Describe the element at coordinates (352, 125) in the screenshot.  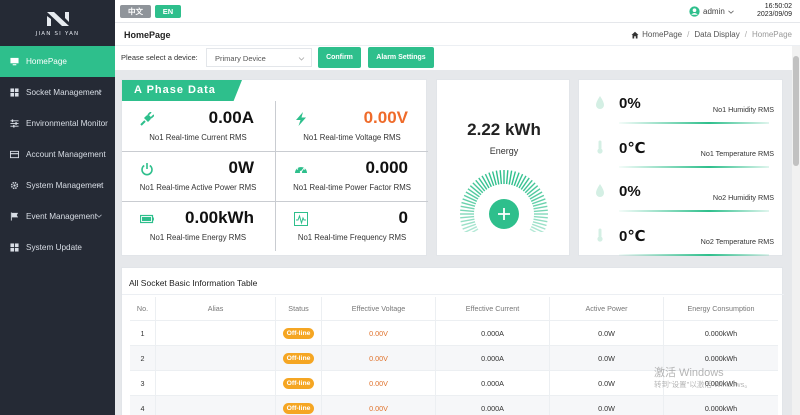
I see `voltage-cell: 0.00V No1 Real-time Voltage RMS` at that location.